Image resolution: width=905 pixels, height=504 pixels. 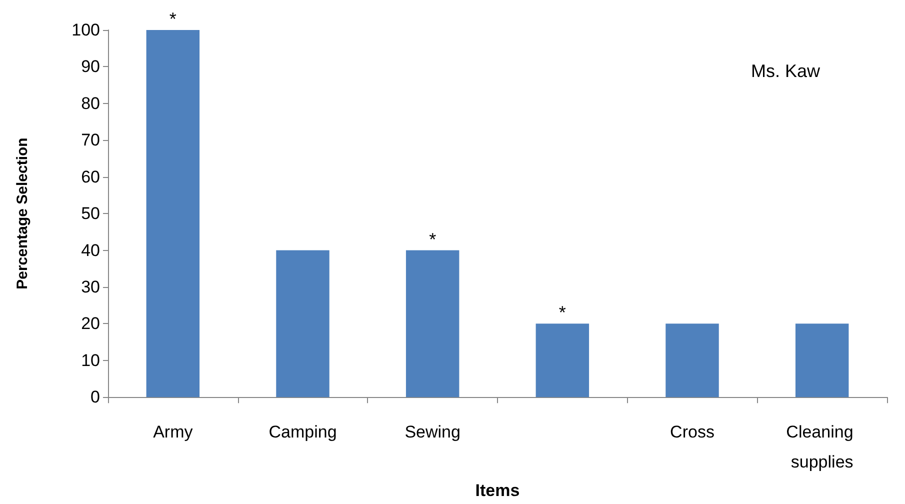 What do you see at coordinates (302, 432) in the screenshot?
I see `x-tick-label: Camping` at bounding box center [302, 432].